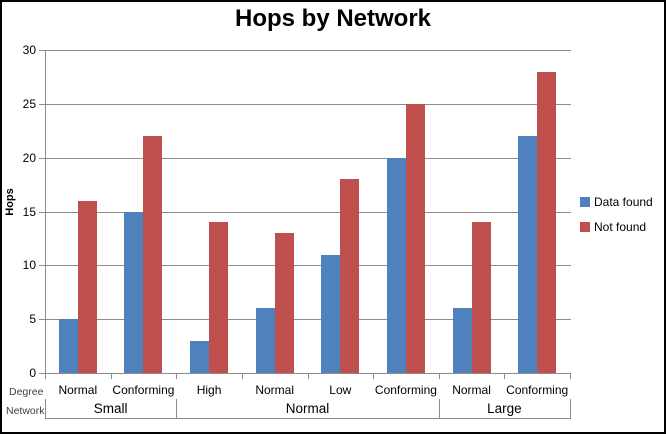 The width and height of the screenshot is (666, 434). Describe the element at coordinates (340, 390) in the screenshot. I see `degree-category-label: Low` at that location.